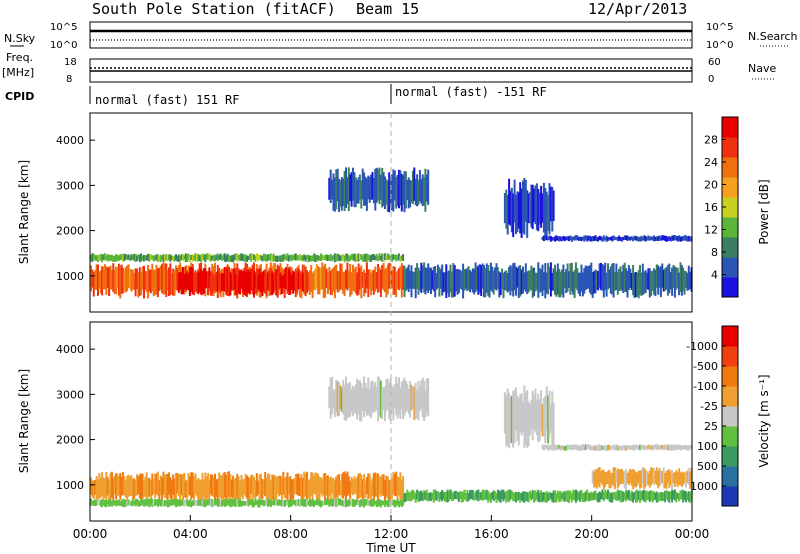 The width and height of the screenshot is (800, 554). Describe the element at coordinates (730, 376) in the screenshot. I see `colorbar-swatch` at that location.